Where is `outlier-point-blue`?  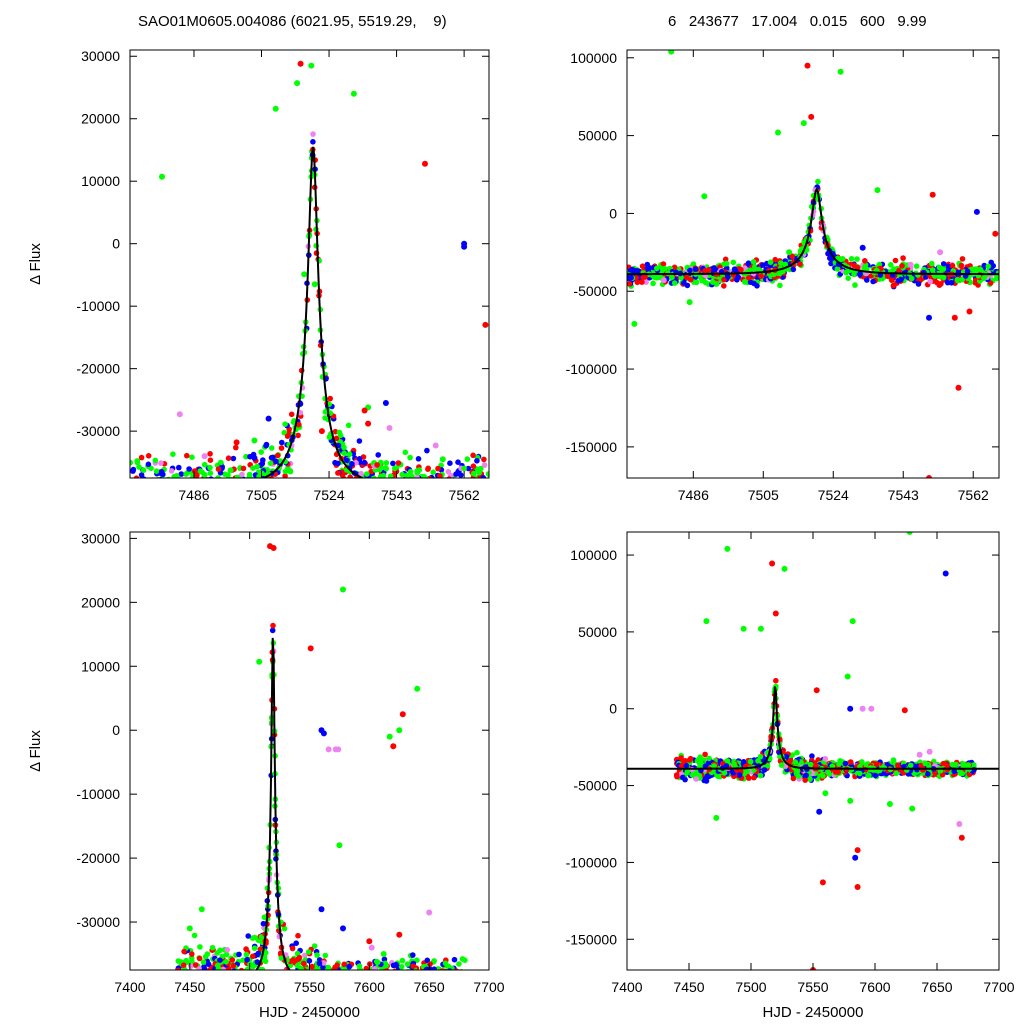 outlier-point-blue is located at coordinates (254, 458).